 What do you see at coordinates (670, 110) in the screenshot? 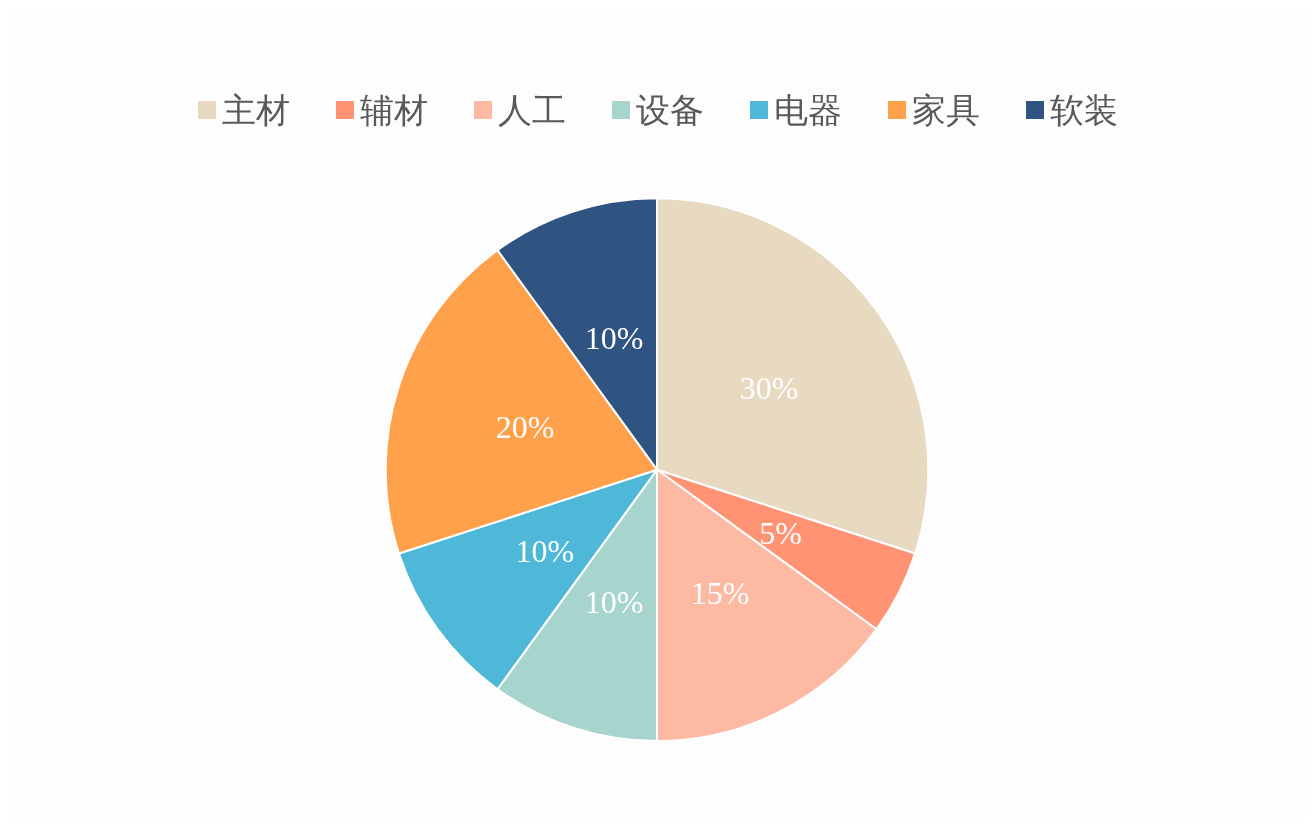
I see `legend-label: 设备` at bounding box center [670, 110].